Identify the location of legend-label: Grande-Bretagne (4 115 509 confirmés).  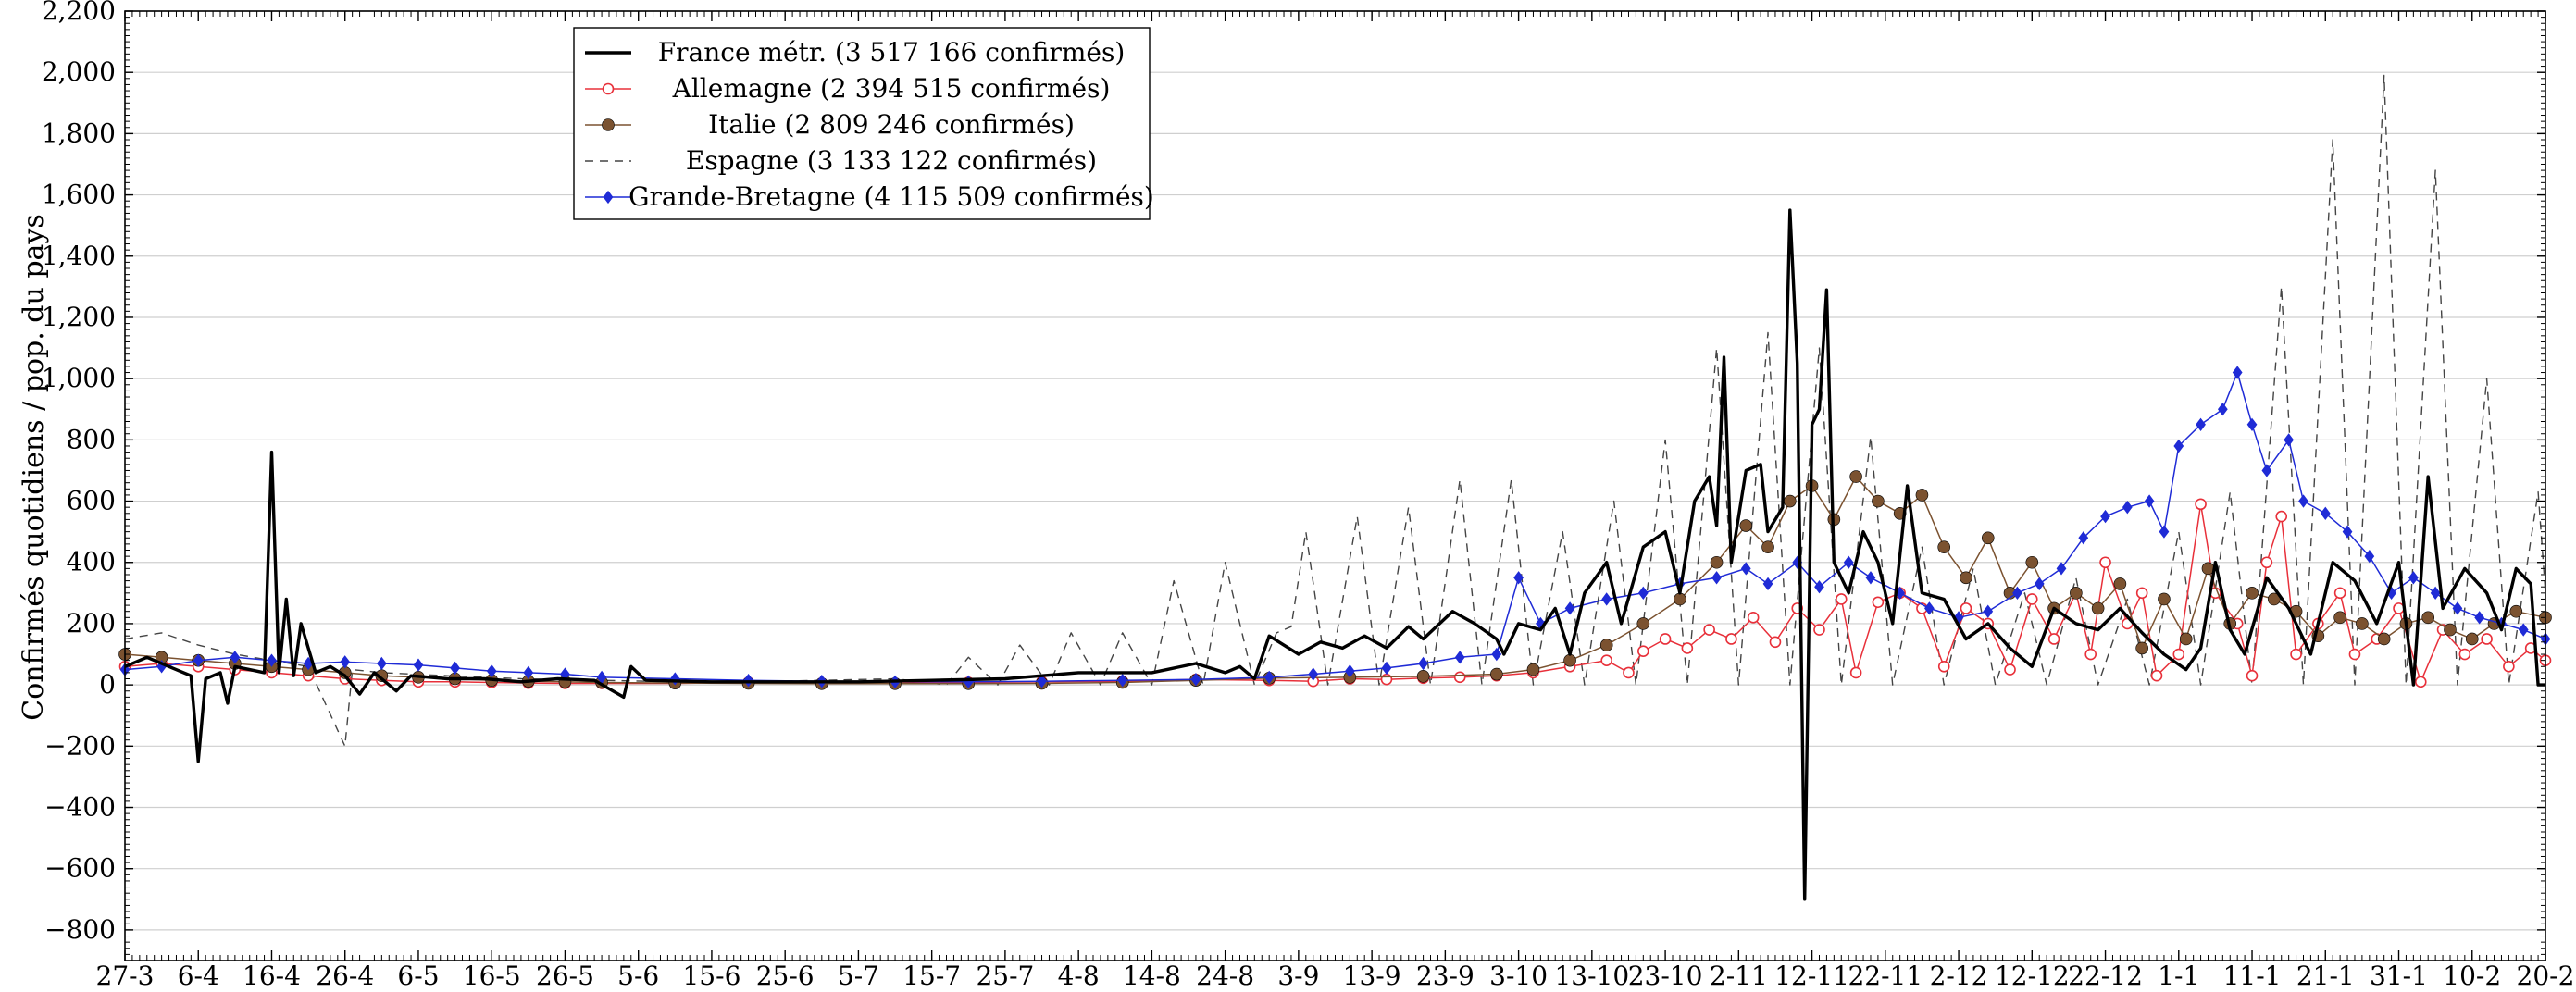
(891, 196).